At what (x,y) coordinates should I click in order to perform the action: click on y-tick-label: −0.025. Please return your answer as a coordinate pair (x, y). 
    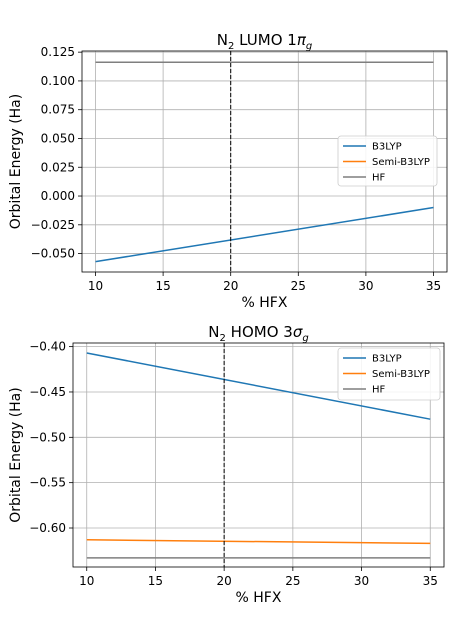
    Looking at the image, I should click on (53, 225).